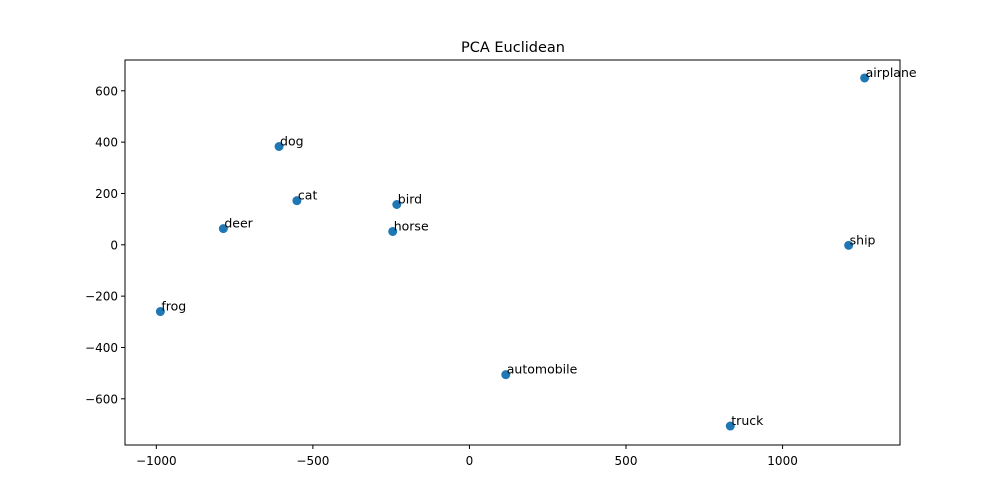  Describe the element at coordinates (747, 420) in the screenshot. I see `point-label-truck: truck` at that location.